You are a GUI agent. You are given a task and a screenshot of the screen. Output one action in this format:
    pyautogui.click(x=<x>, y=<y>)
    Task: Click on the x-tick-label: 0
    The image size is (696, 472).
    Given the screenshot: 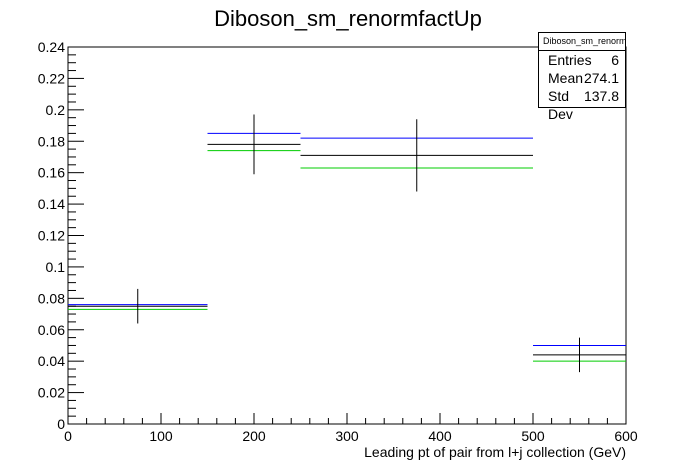 What is the action you would take?
    pyautogui.click(x=68, y=436)
    